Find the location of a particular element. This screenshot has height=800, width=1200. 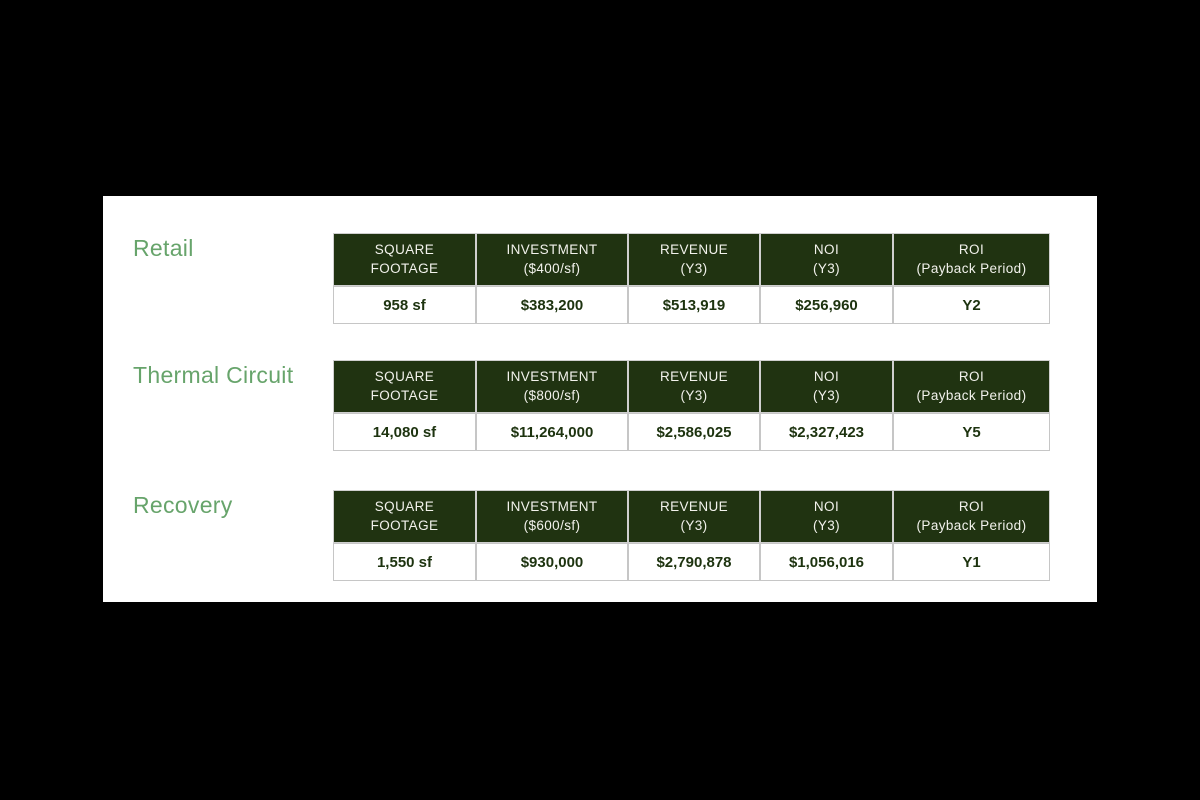

section-title-recovery: Recovery is located at coordinates (183, 505).